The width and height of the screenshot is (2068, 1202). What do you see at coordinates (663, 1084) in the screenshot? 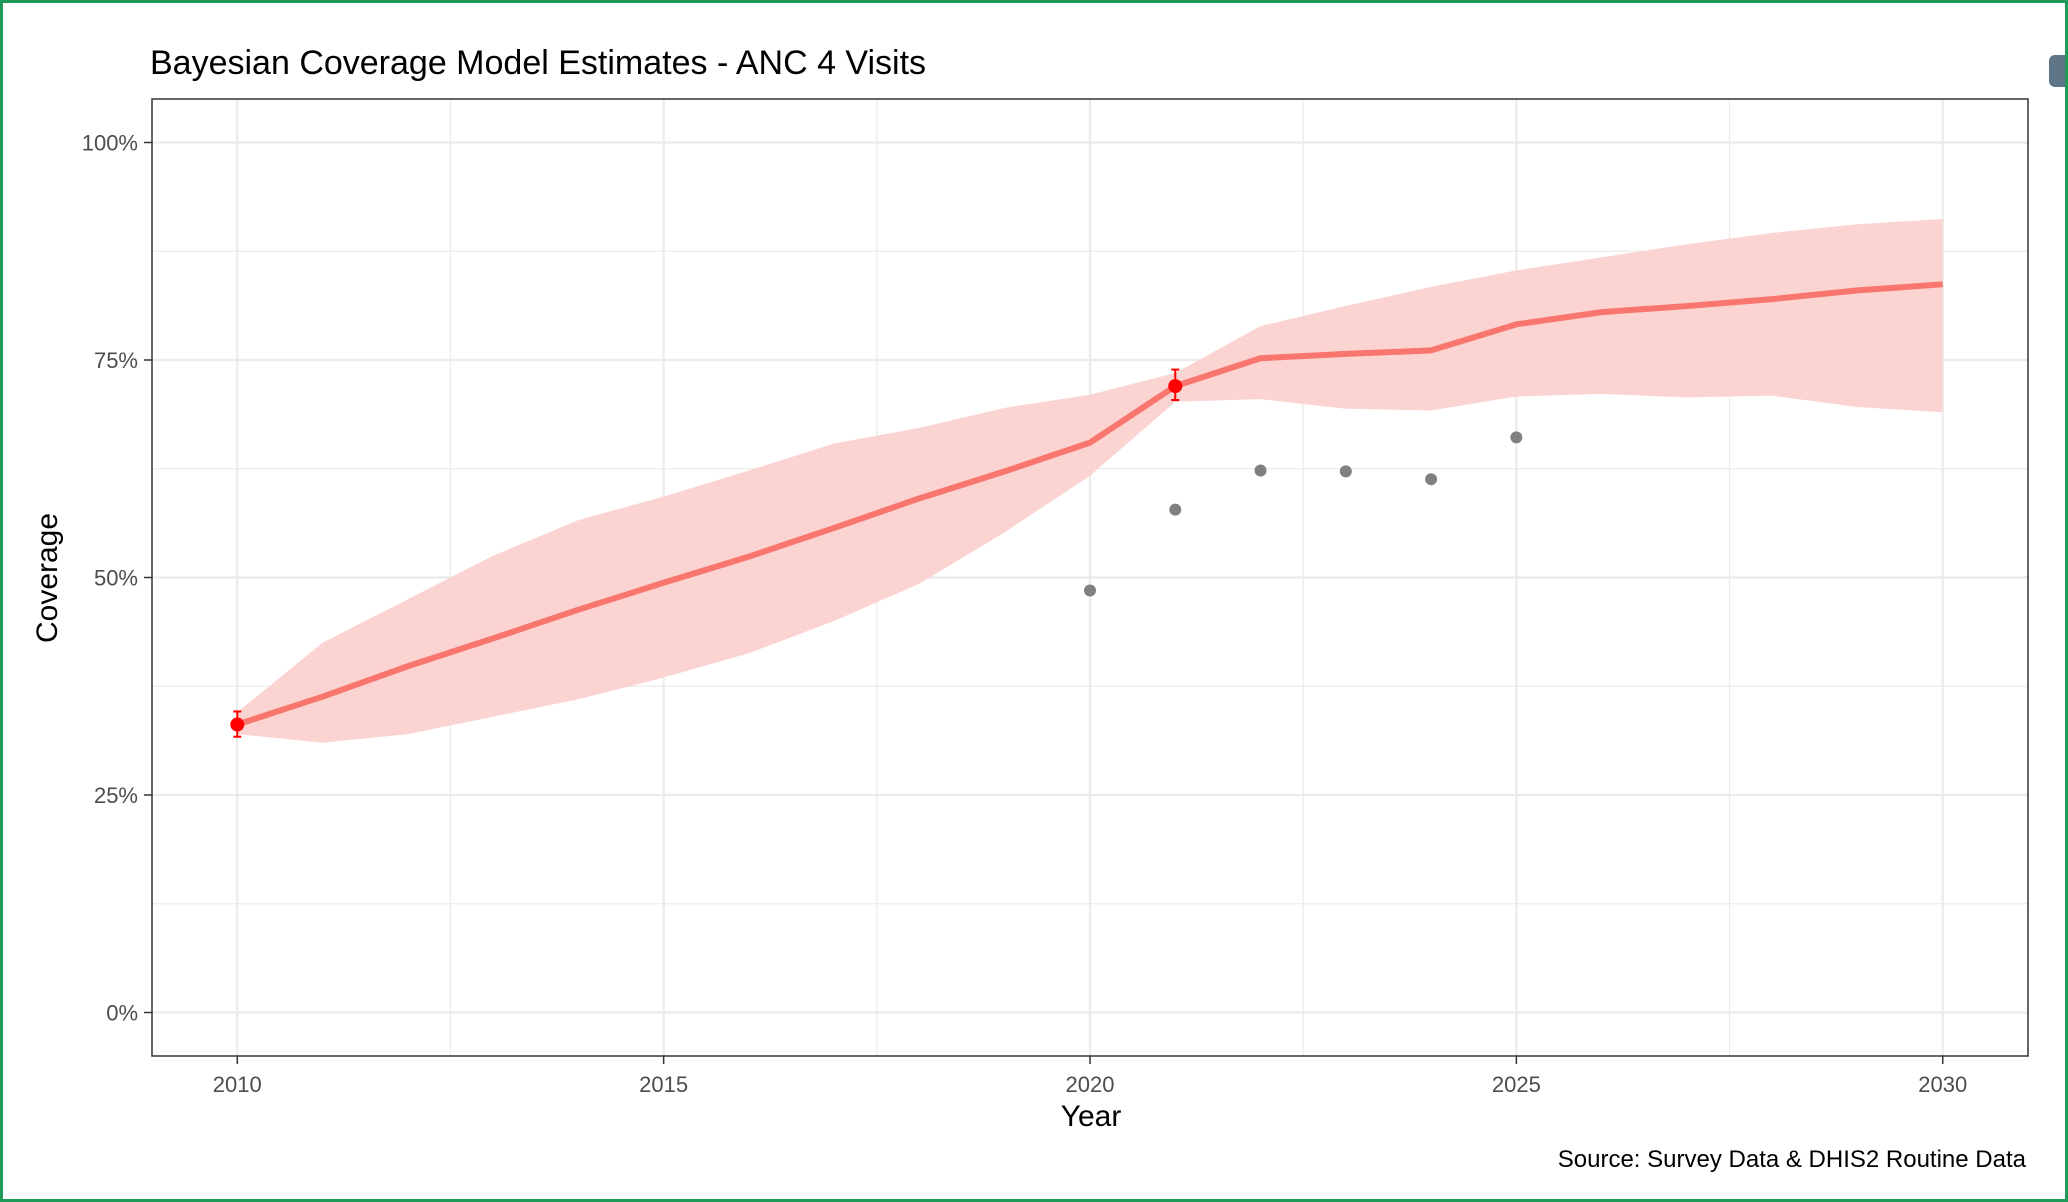
I see `x-tick-label: 2015` at bounding box center [663, 1084].